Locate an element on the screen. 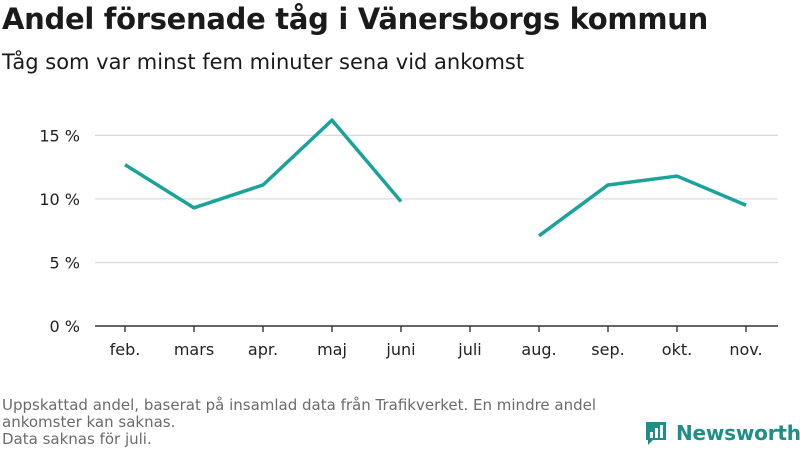 The image size is (800, 450). x-tick-label: nov. is located at coordinates (745, 349).